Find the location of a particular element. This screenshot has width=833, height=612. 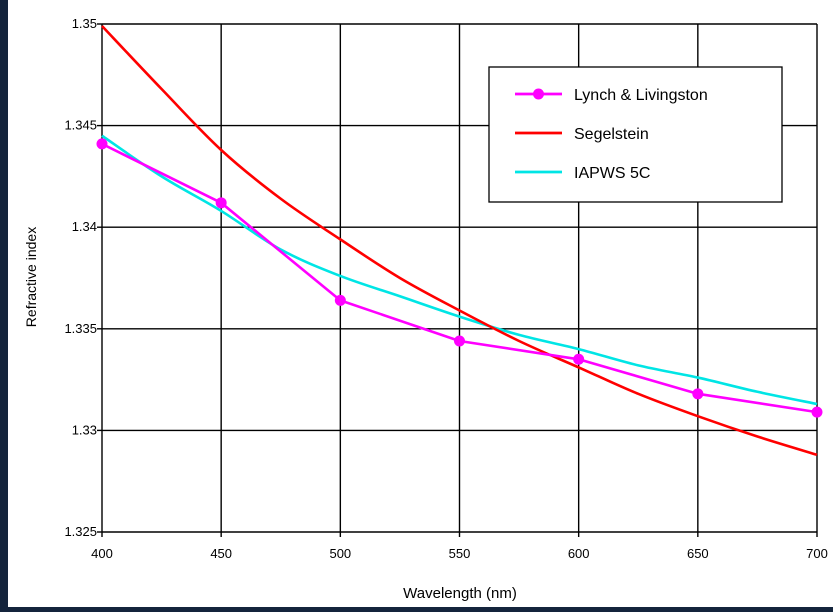

x-tick-label: 450 is located at coordinates (221, 553).